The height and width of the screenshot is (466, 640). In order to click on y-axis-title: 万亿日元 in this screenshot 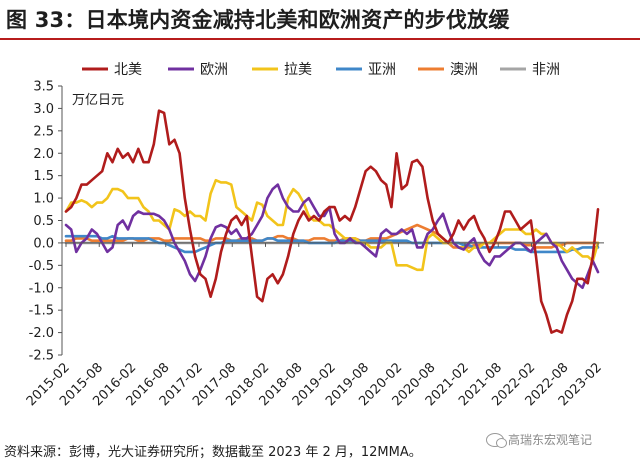, I will do `click(98, 100)`.